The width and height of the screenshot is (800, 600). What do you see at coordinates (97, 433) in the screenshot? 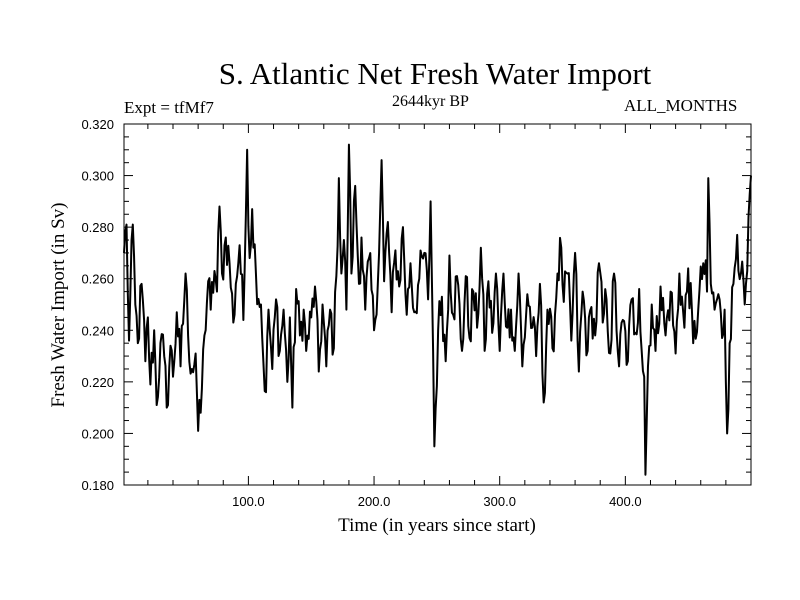
I see `y-tick-label: 0.200` at bounding box center [97, 433].